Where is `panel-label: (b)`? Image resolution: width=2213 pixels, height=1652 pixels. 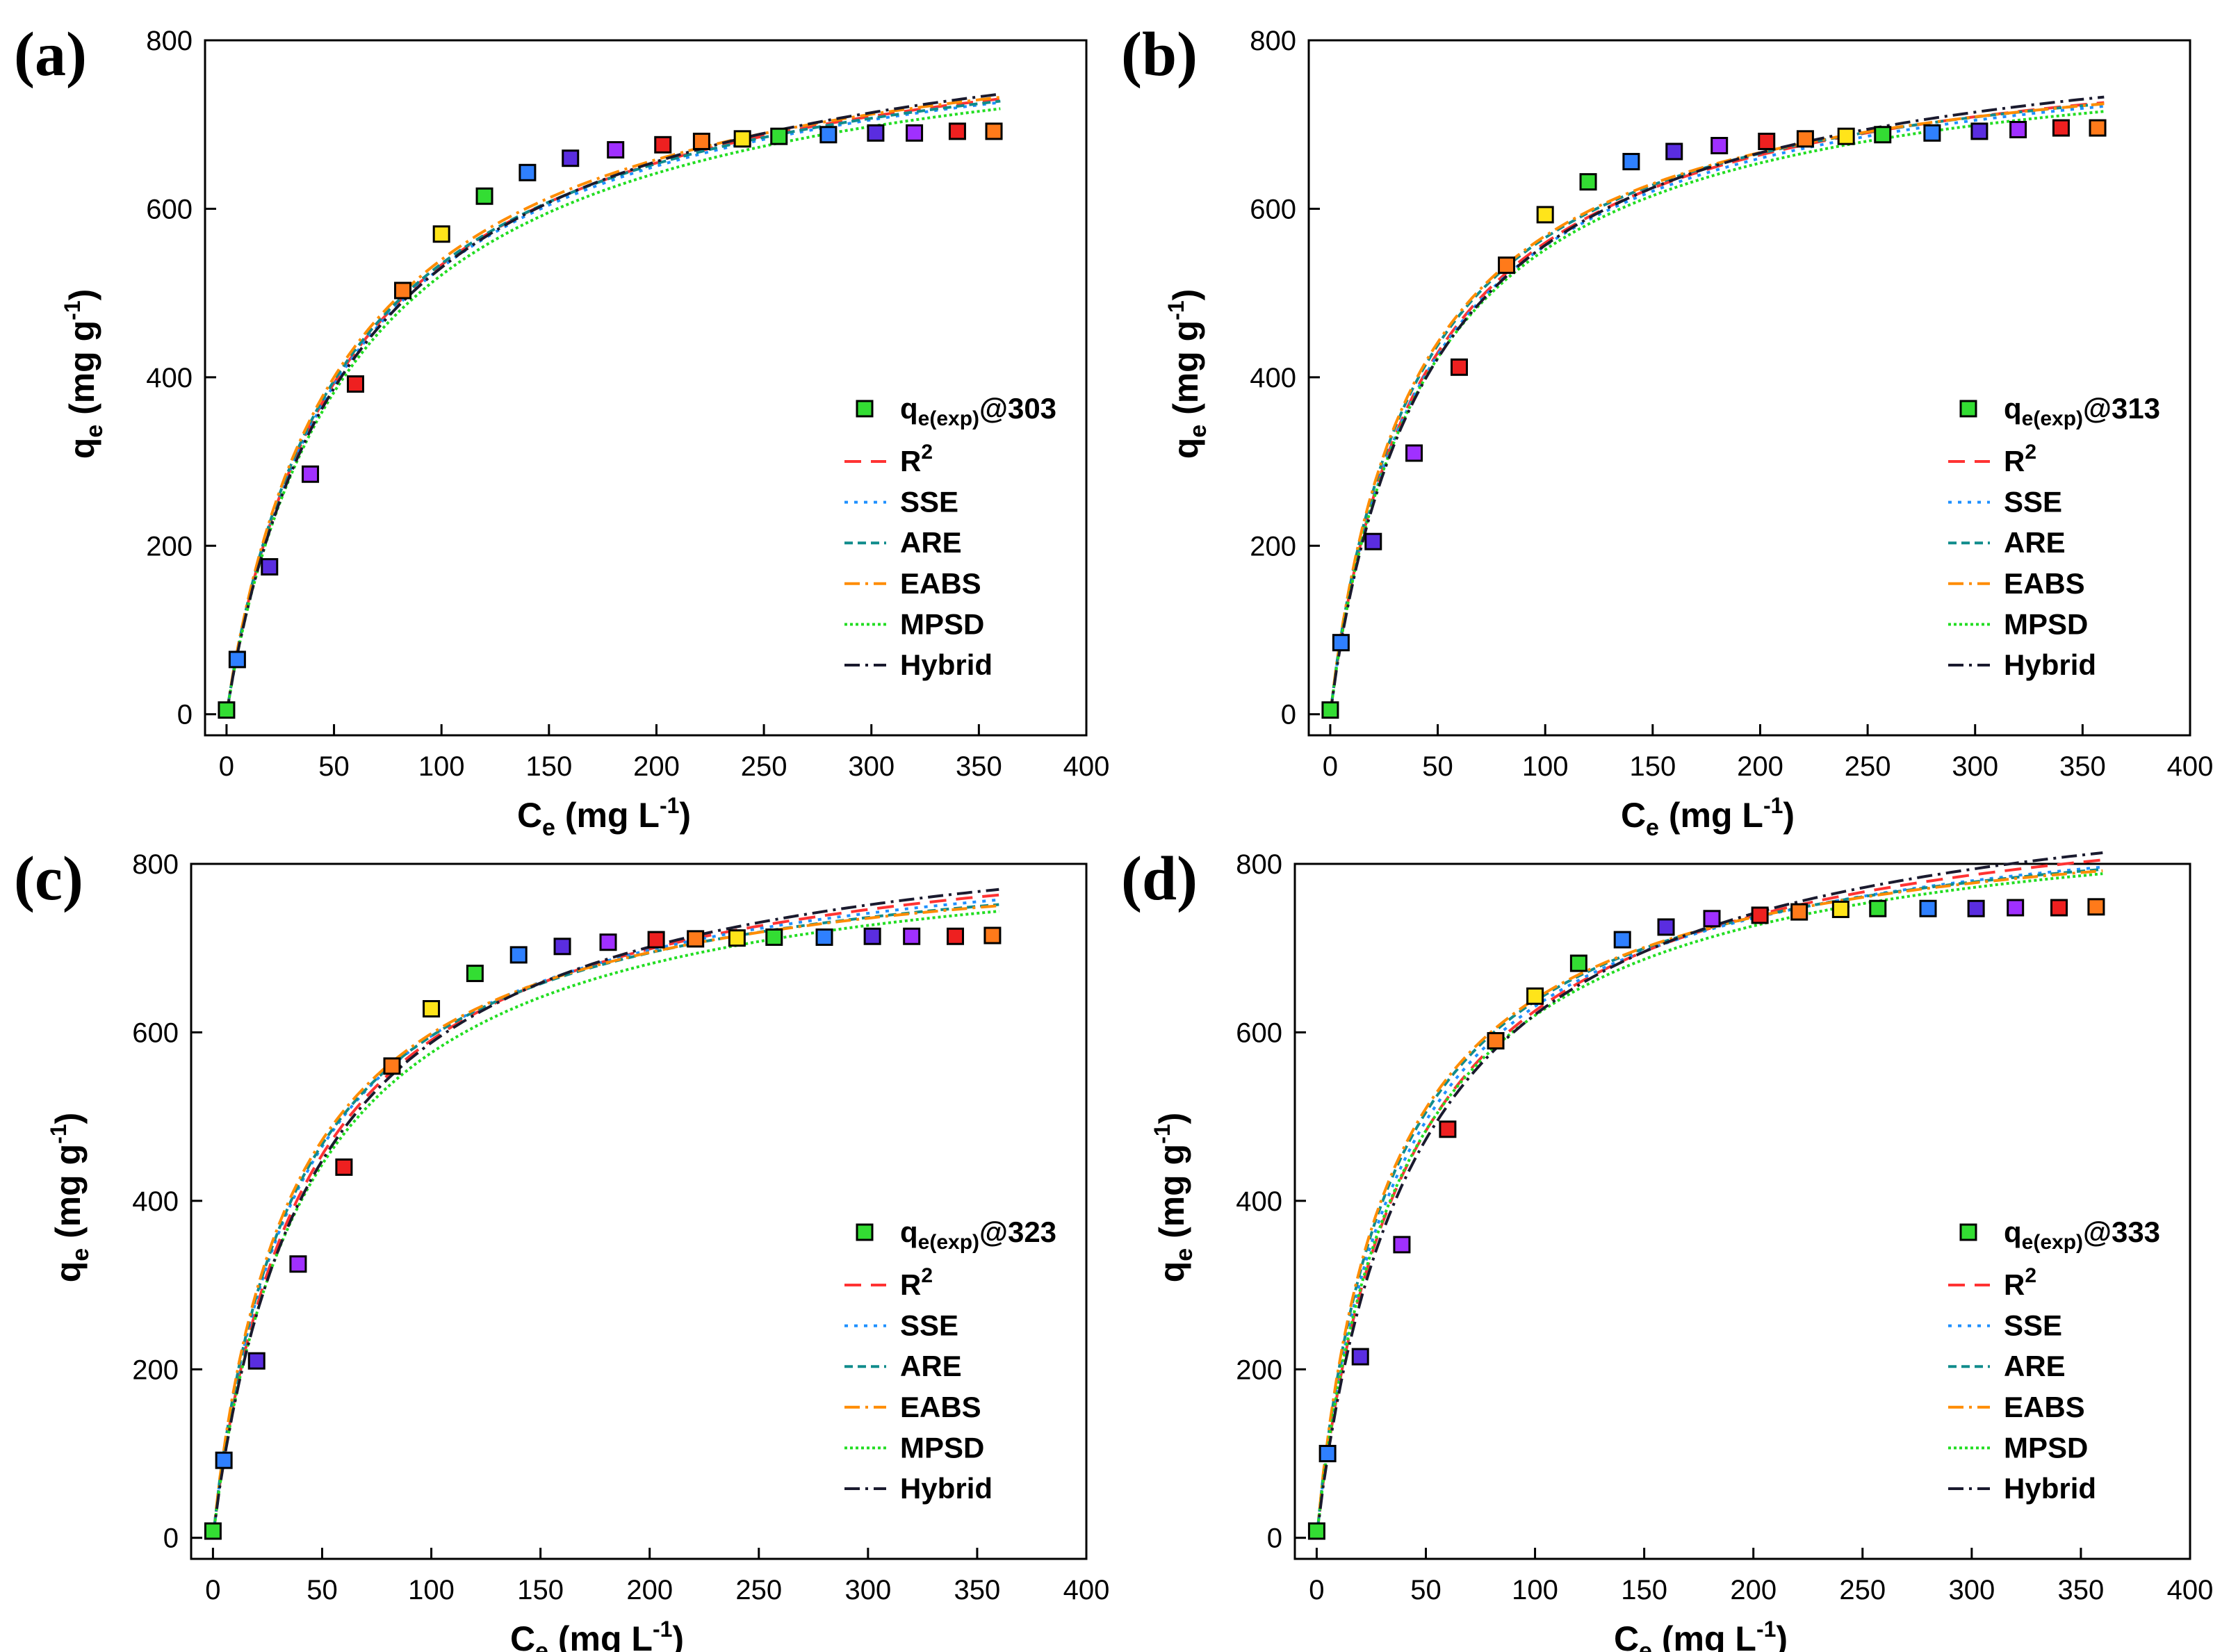
panel-label: (b) is located at coordinates (1159, 54).